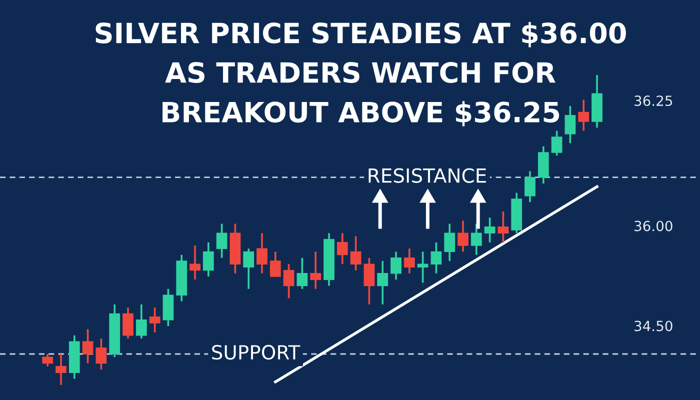  What do you see at coordinates (653, 326) in the screenshot?
I see `text: 34.50` at bounding box center [653, 326].